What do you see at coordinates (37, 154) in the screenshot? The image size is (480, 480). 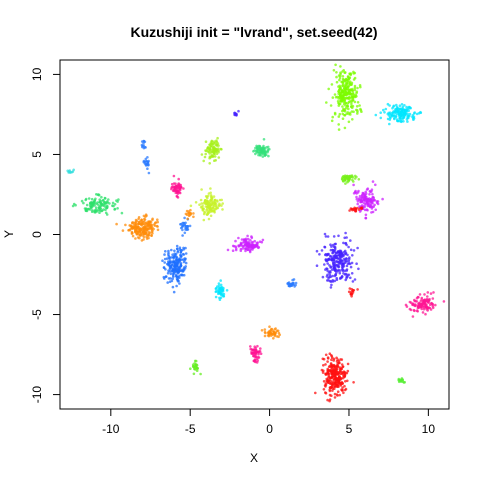 I see `y-tick-label: 5` at bounding box center [37, 154].